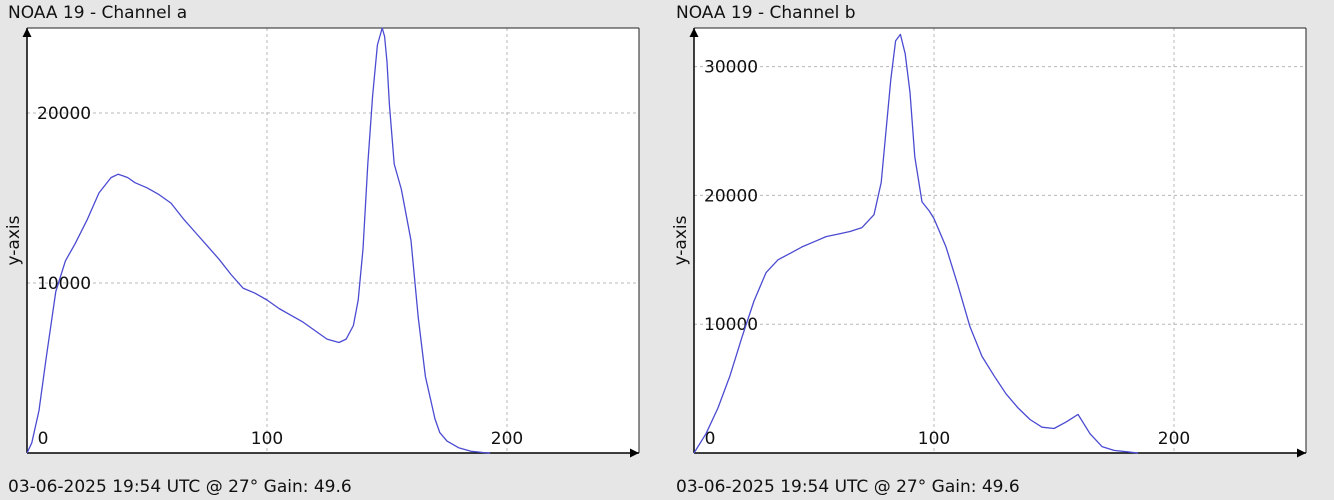 The image size is (1334, 500). What do you see at coordinates (731, 68) in the screenshot?
I see `y-tick-label: 30000` at bounding box center [731, 68].